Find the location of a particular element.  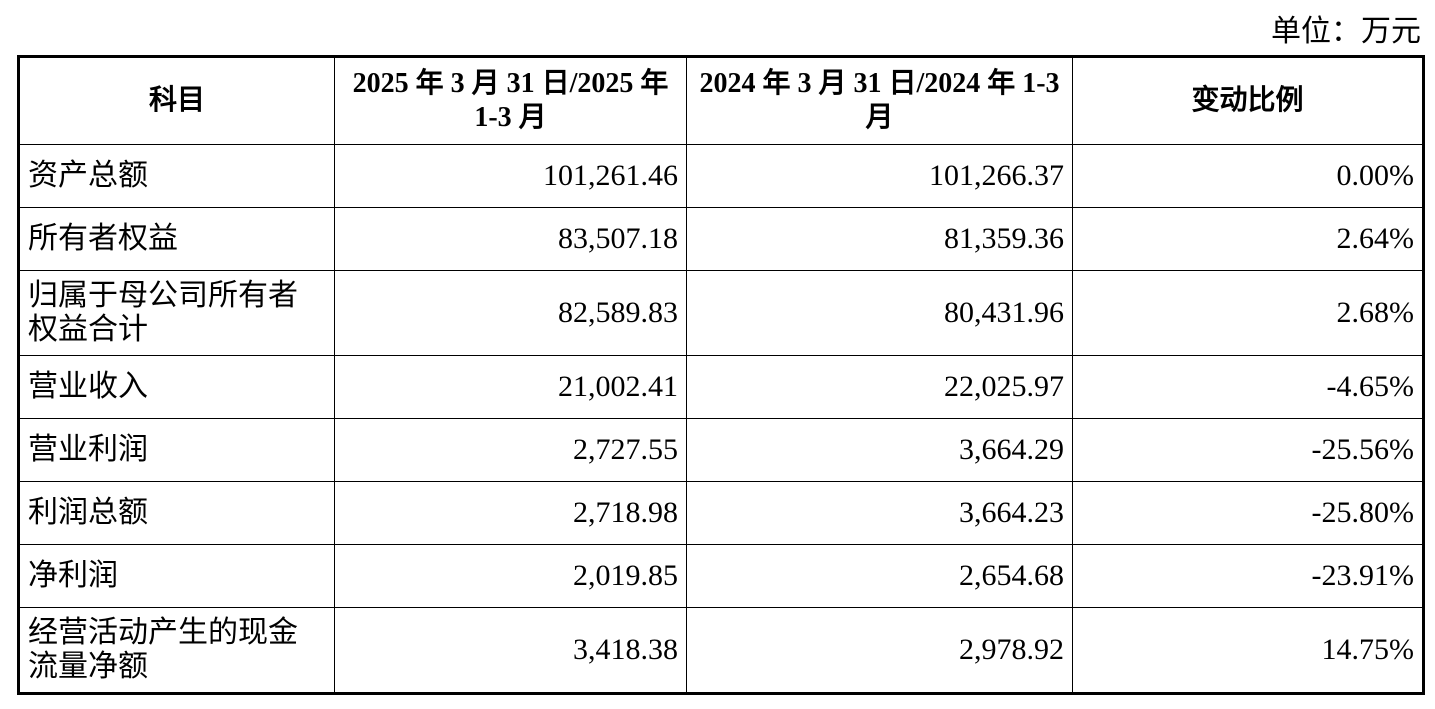

table-row: 经营活动产生的现金流量净额 3,418.38 2,978.92 14.75% is located at coordinates (721, 650).